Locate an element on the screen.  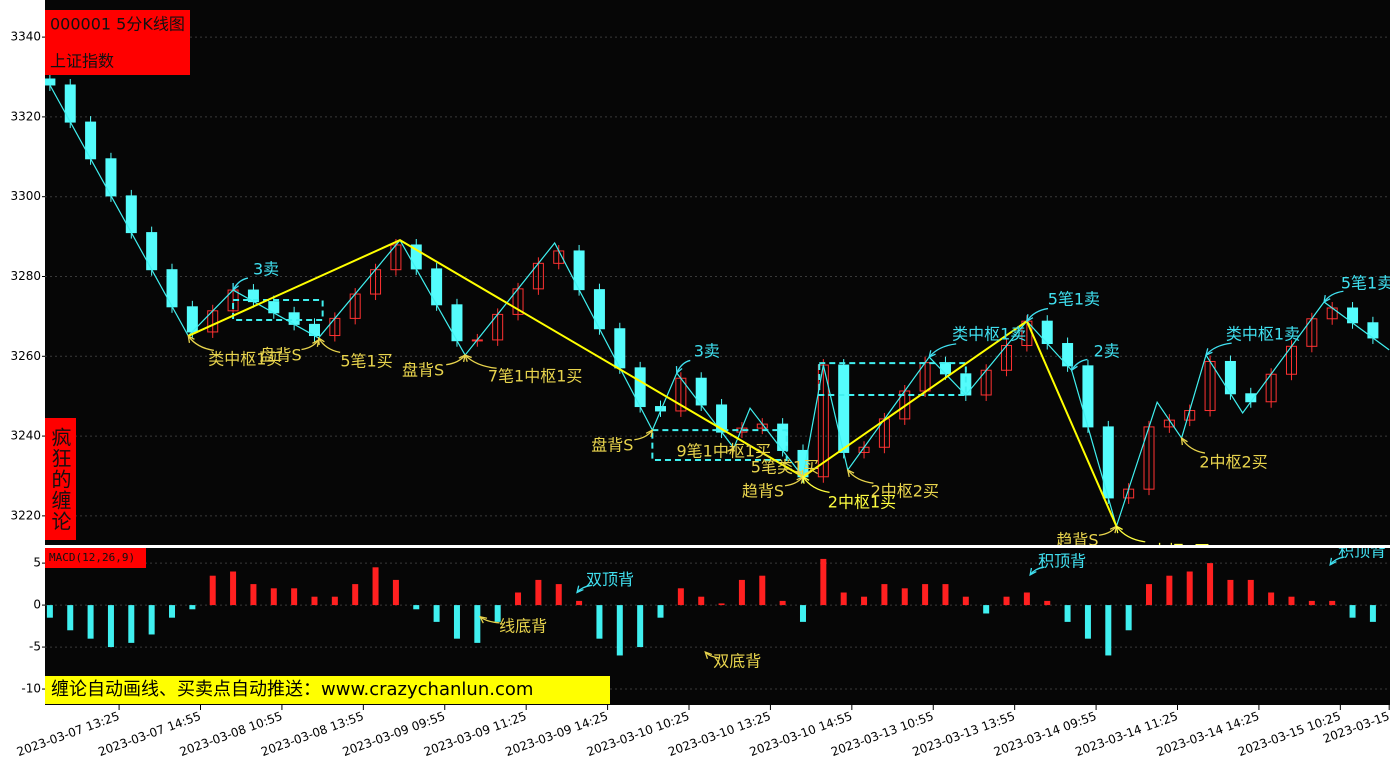
annotation: 盘背S is located at coordinates (280, 354).